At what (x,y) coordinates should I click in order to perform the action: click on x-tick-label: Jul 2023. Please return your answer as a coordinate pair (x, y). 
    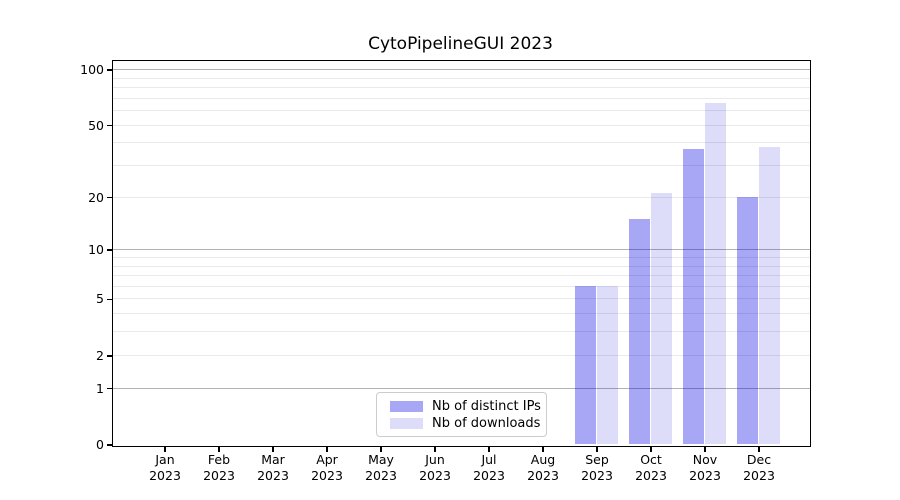
    Looking at the image, I should click on (489, 467).